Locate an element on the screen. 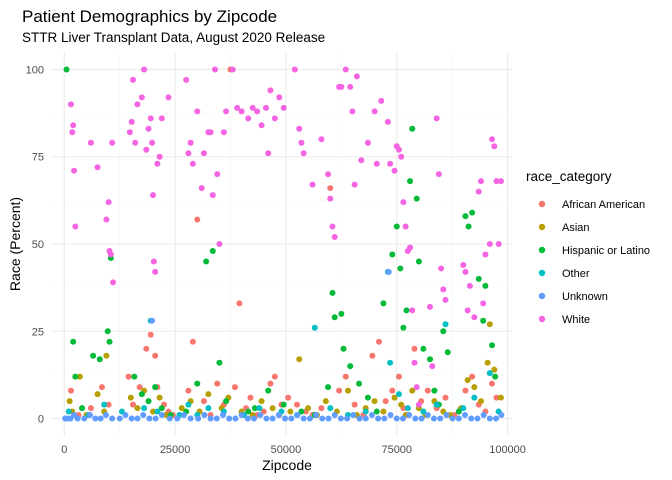 The height and width of the screenshot is (480, 672). legend-label-hispanic-or-latino: Hispanic or Latino is located at coordinates (606, 251).